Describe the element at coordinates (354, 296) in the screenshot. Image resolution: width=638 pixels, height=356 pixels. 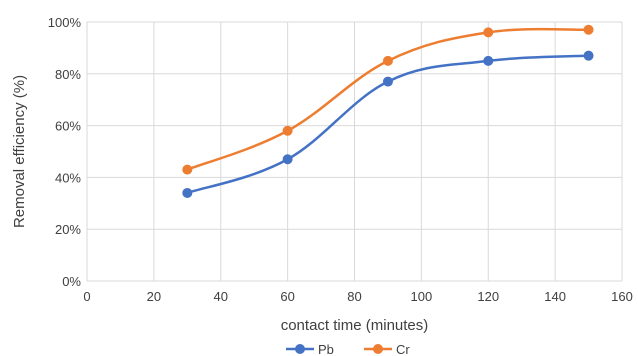
I see `x-tick-label: 80` at that location.